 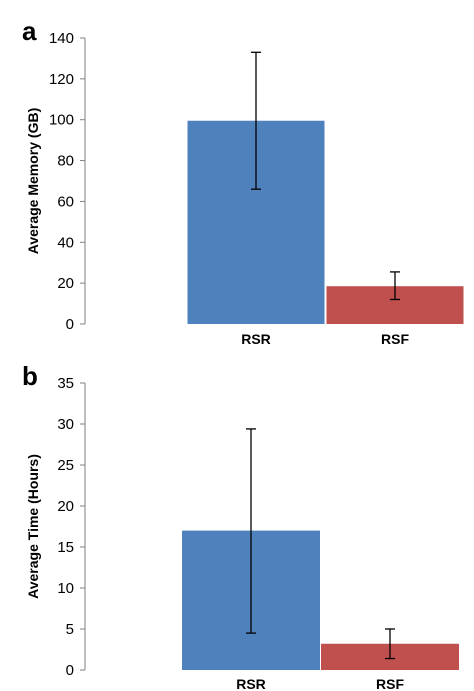 I want to click on panel-a-y-axis-title: Average Memory (GB), so click(x=33, y=181).